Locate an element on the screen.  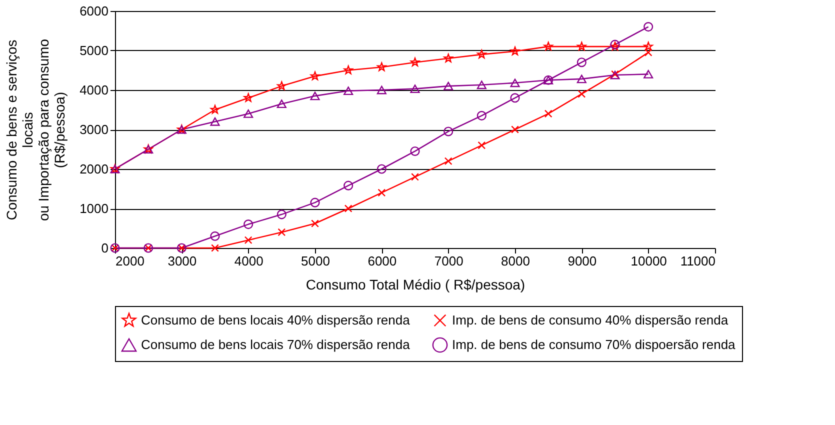
y-axis-title: Consumo de bens e serviços locais ou Importação para consumo (R$/pessoa) is located at coordinates (36, 130).